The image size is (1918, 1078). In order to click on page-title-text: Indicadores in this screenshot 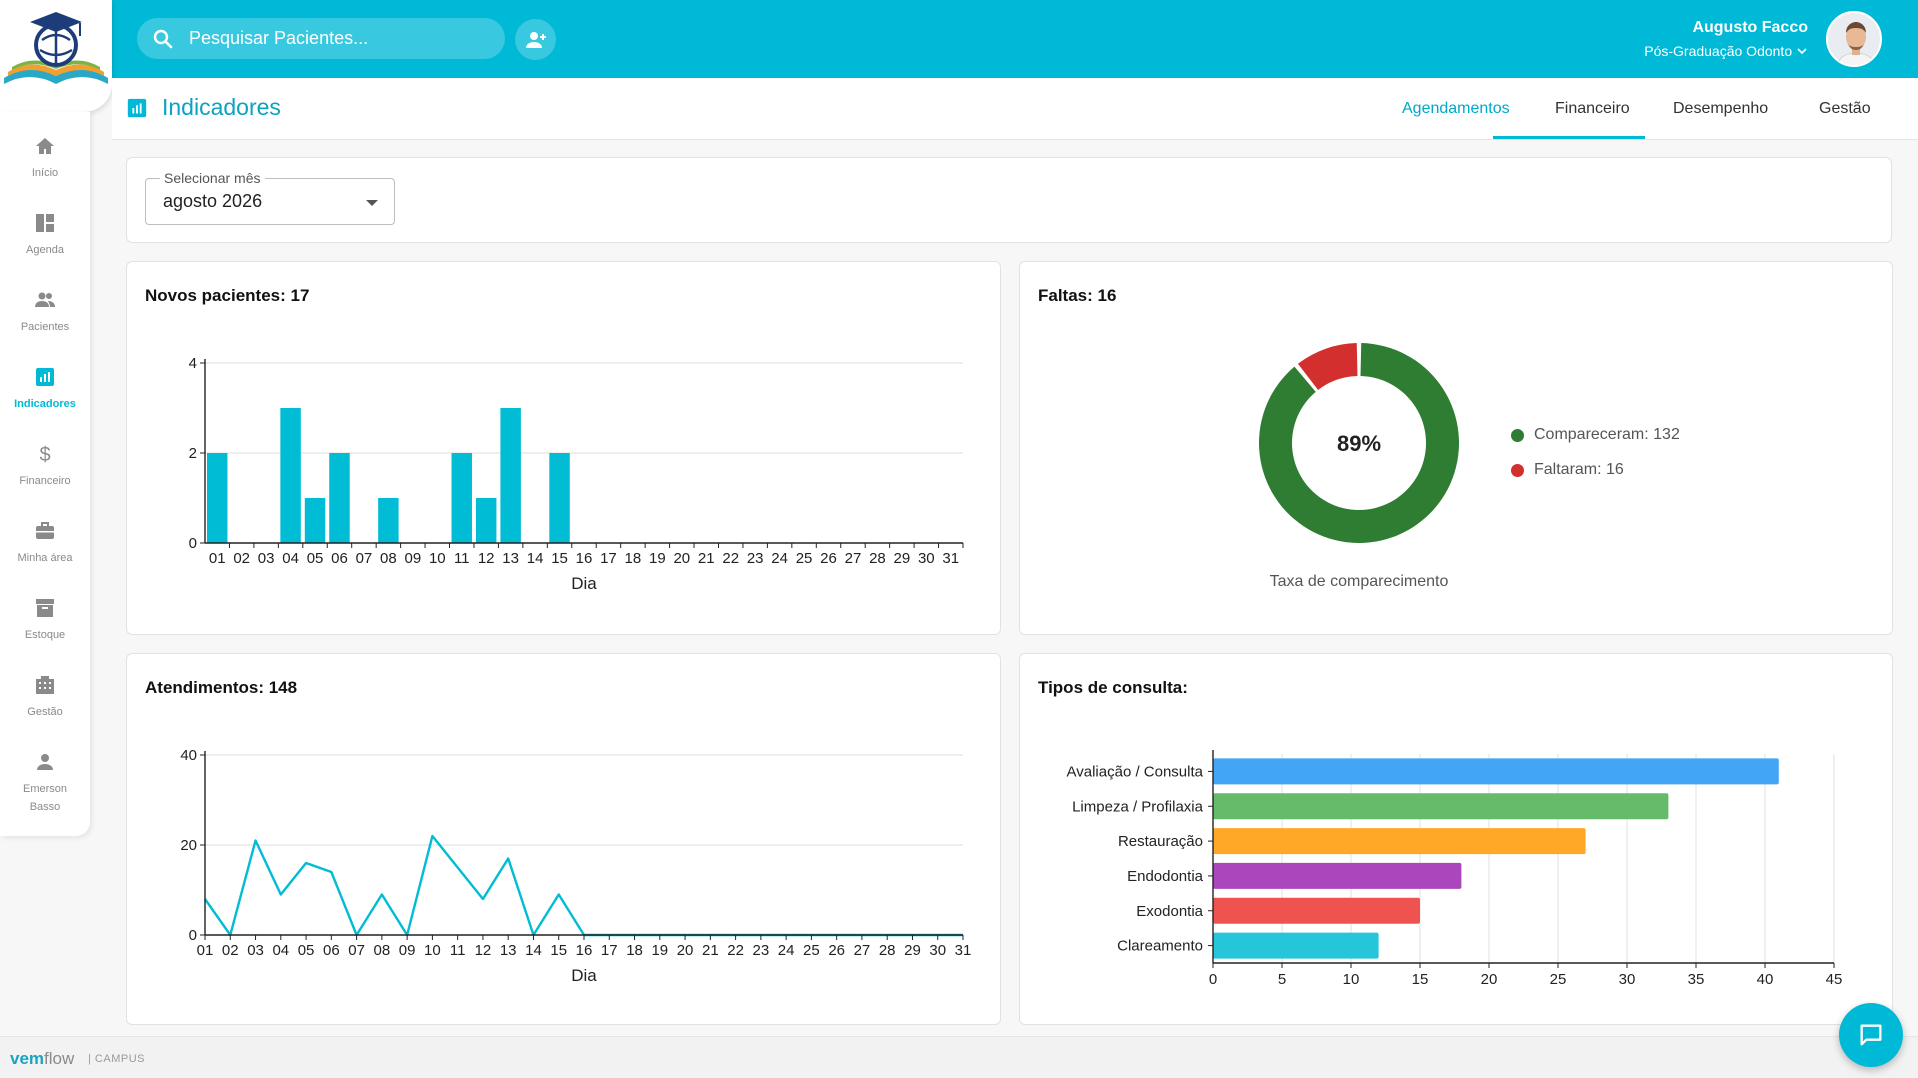, I will do `click(221, 107)`.